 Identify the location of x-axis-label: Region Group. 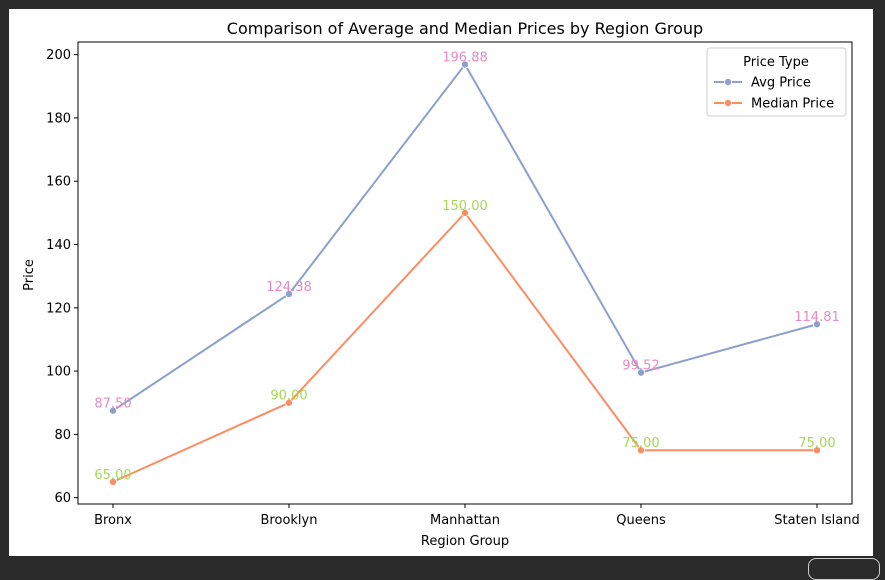
(465, 541).